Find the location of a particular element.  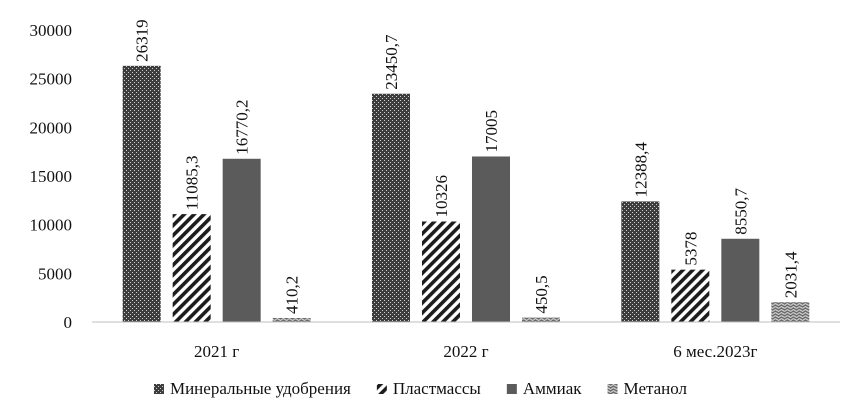

legend-label: Аммиак is located at coordinates (552, 388).